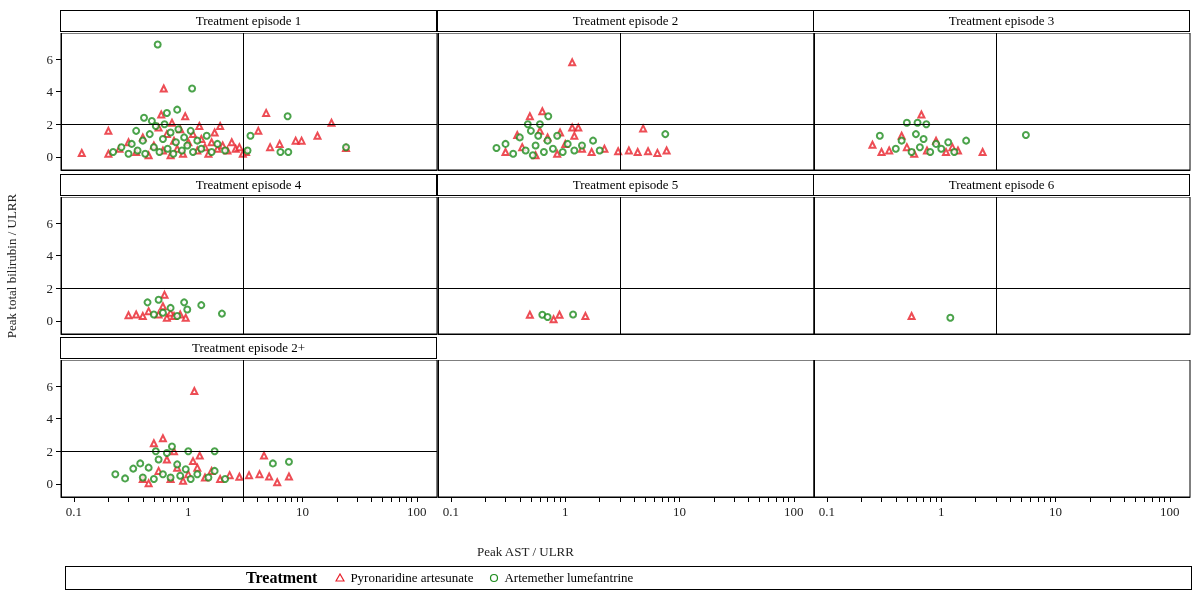  I want to click on chart-title: Treatment episode 2+, so click(248, 348).